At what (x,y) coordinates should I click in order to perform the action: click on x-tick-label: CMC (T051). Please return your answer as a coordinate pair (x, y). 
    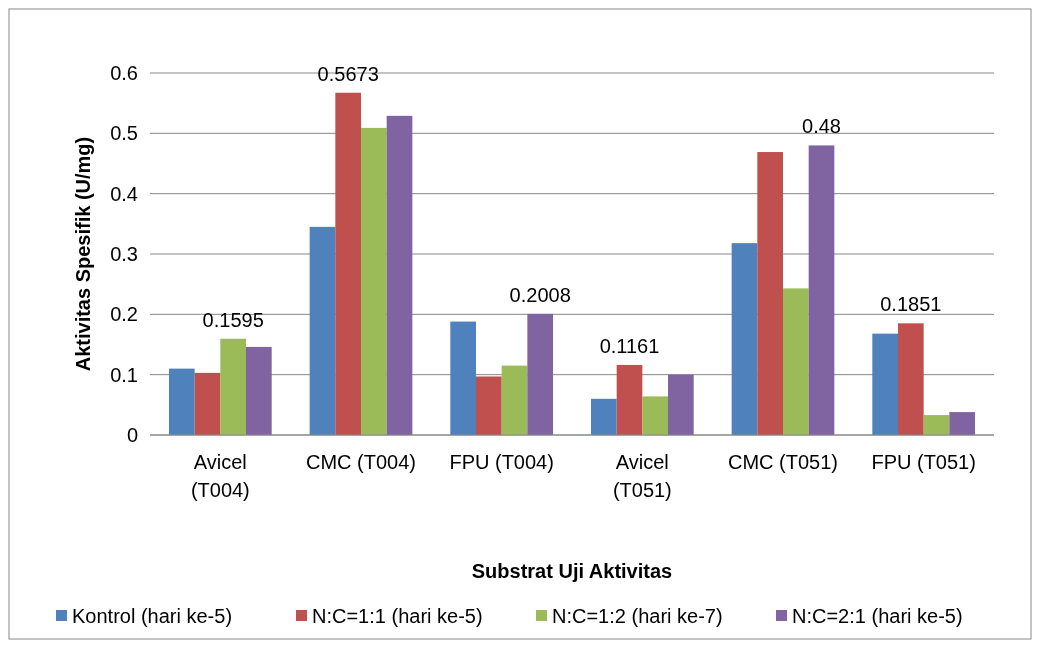
    Looking at the image, I should click on (783, 462).